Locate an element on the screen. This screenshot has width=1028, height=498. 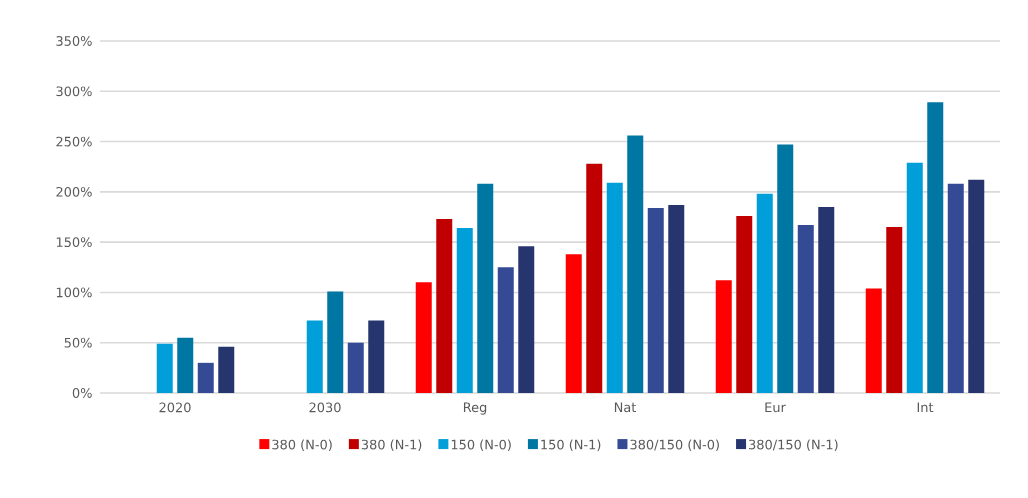
x-tick-label: Nat is located at coordinates (625, 407).